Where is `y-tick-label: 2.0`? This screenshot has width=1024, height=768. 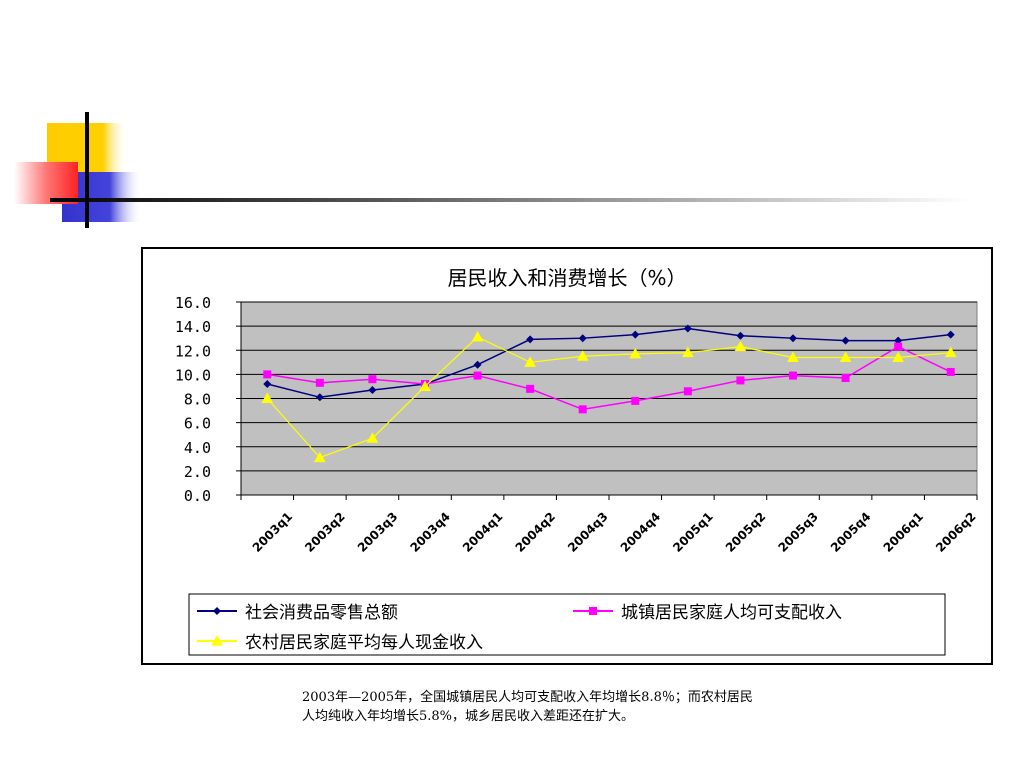
y-tick-label: 2.0 is located at coordinates (197, 472).